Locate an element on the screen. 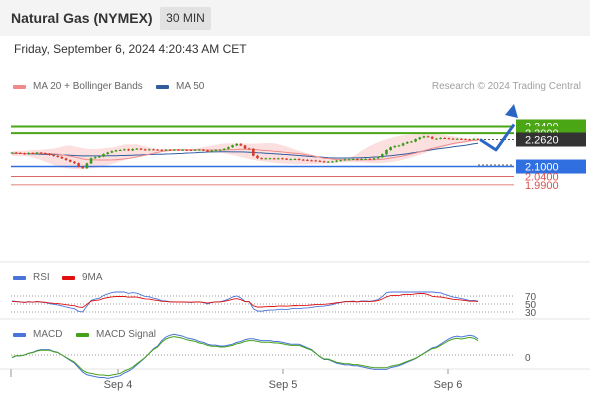  rsi-tick-50: 50 is located at coordinates (531, 305).